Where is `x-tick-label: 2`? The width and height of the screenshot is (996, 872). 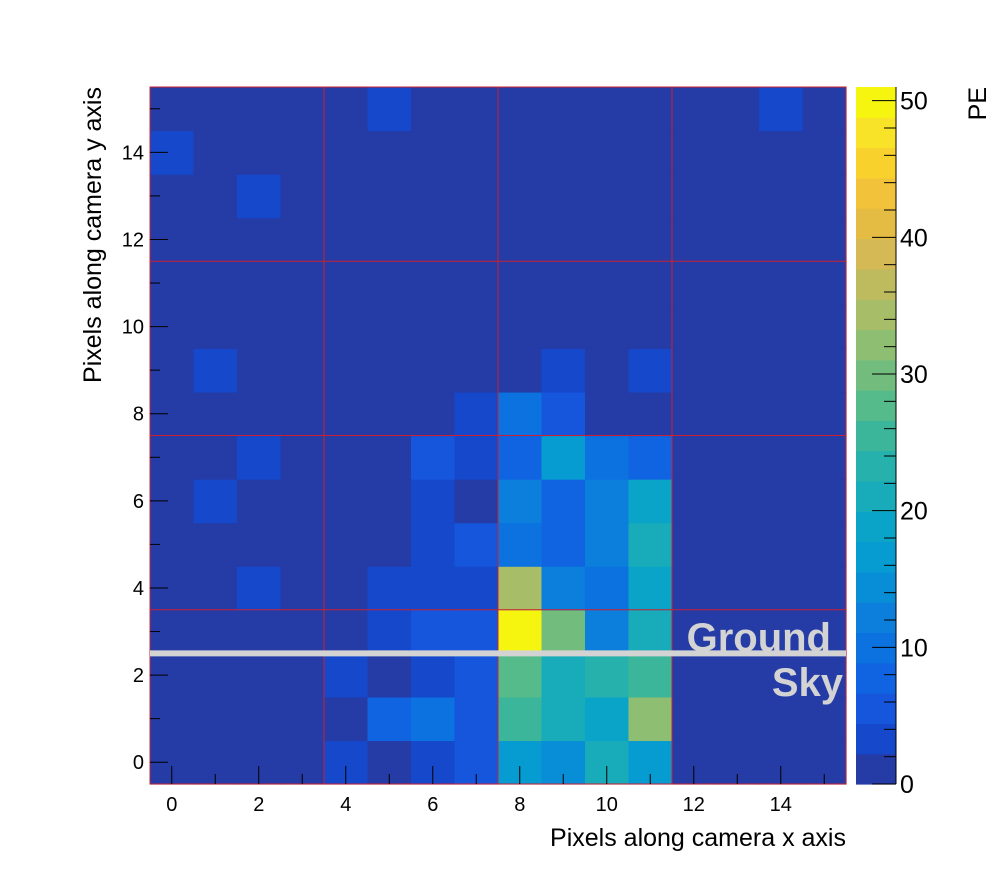 x-tick-label: 2 is located at coordinates (258, 805).